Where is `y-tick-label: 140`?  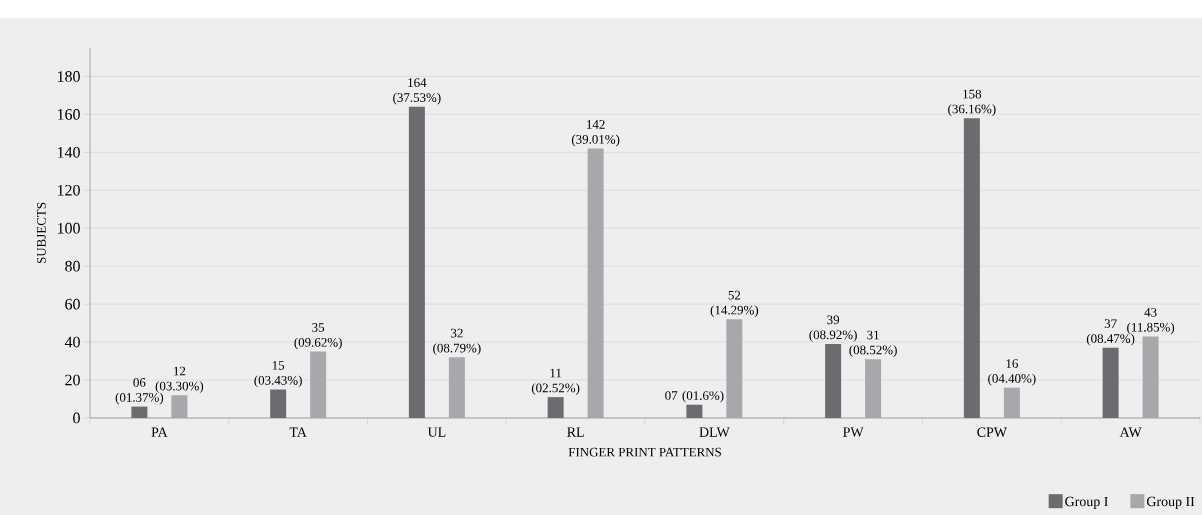
y-tick-label: 140 is located at coordinates (68, 152).